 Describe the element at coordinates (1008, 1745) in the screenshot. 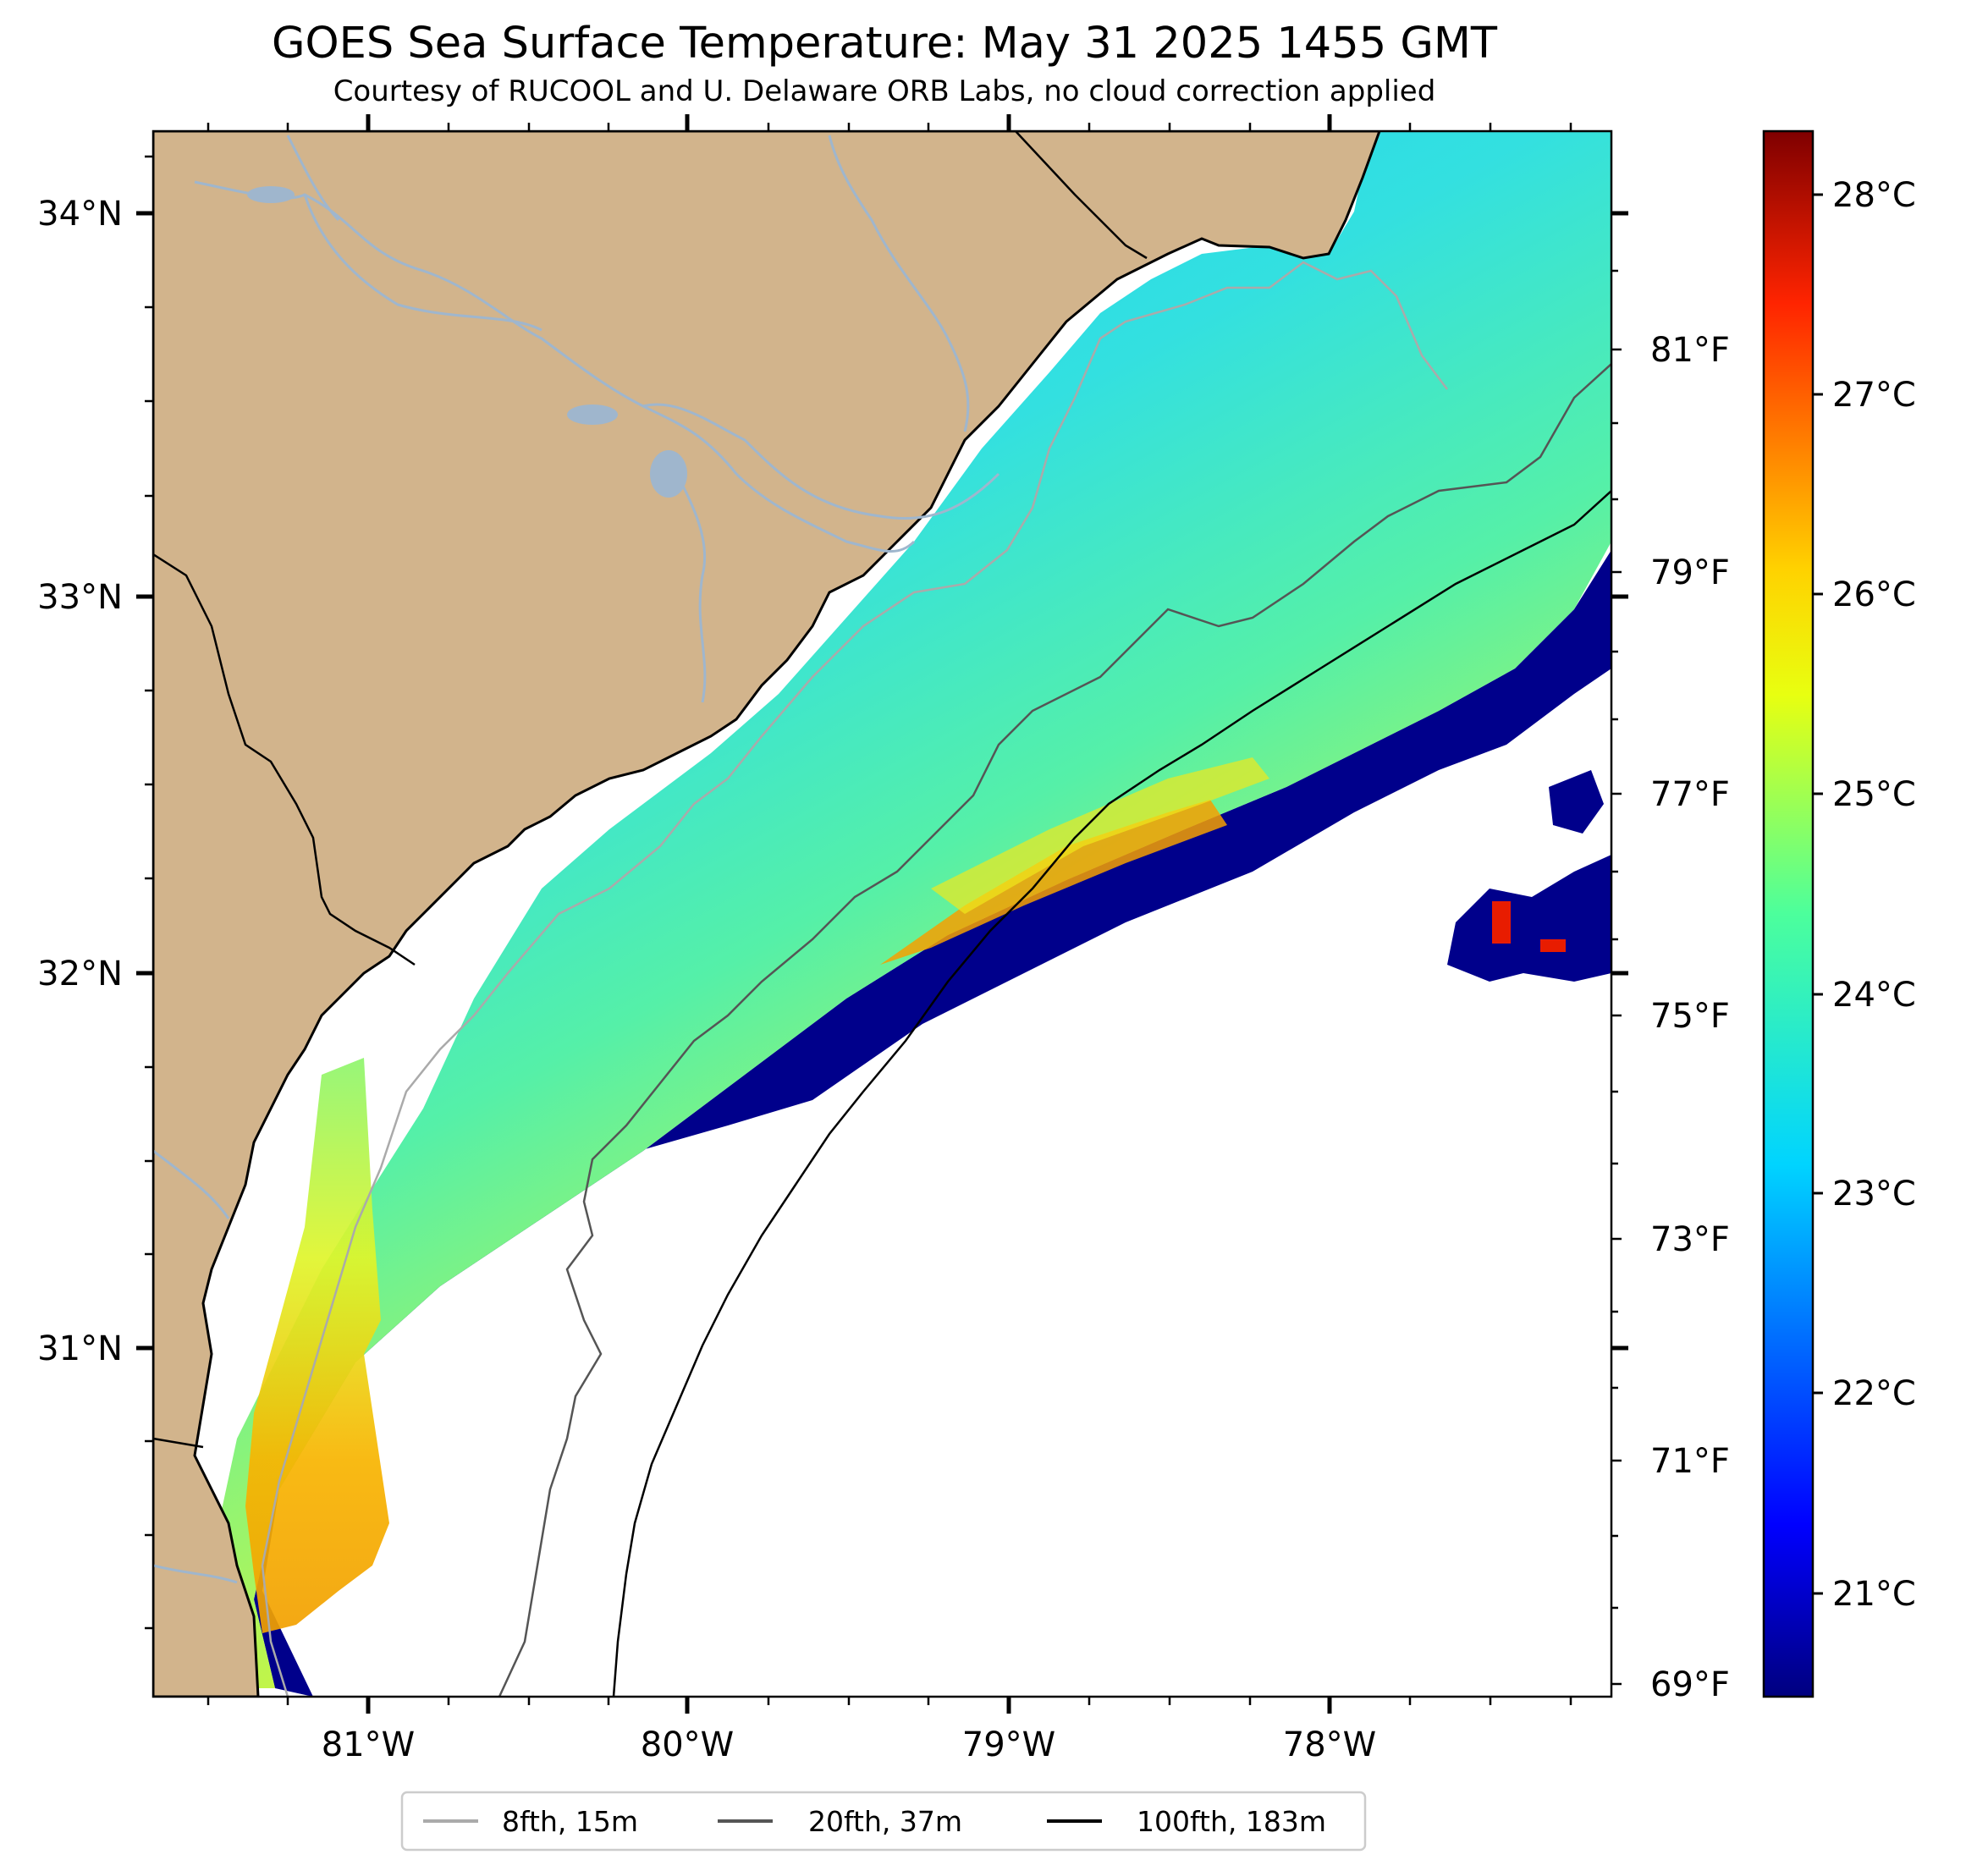

I see `lon-tick-label: 79°W` at that location.